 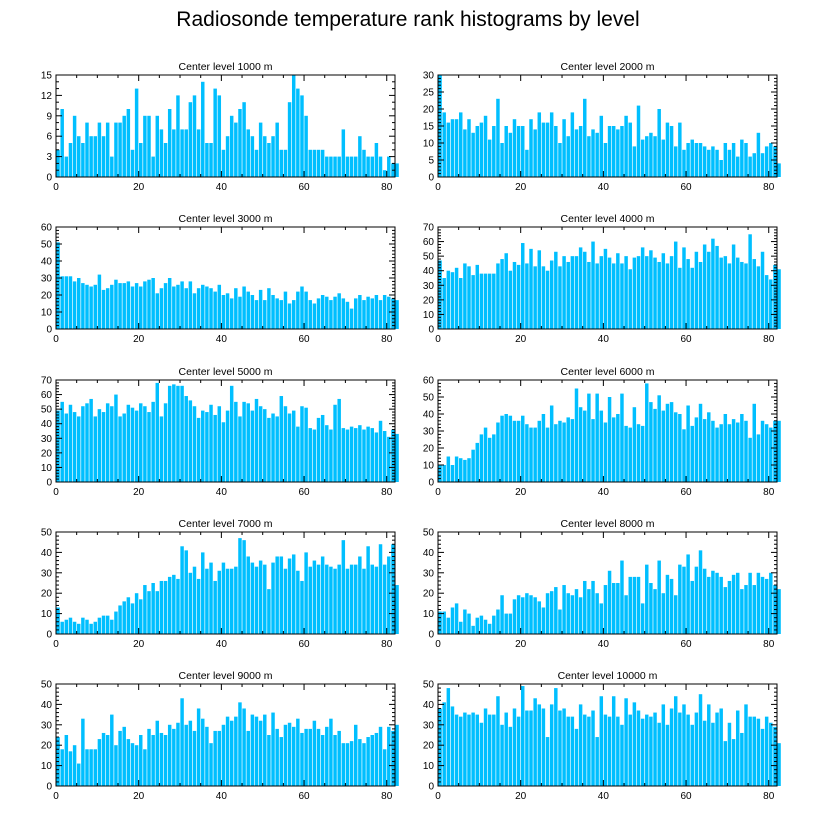 What do you see at coordinates (429, 315) in the screenshot?
I see `y-tick-label: 10` at bounding box center [429, 315].